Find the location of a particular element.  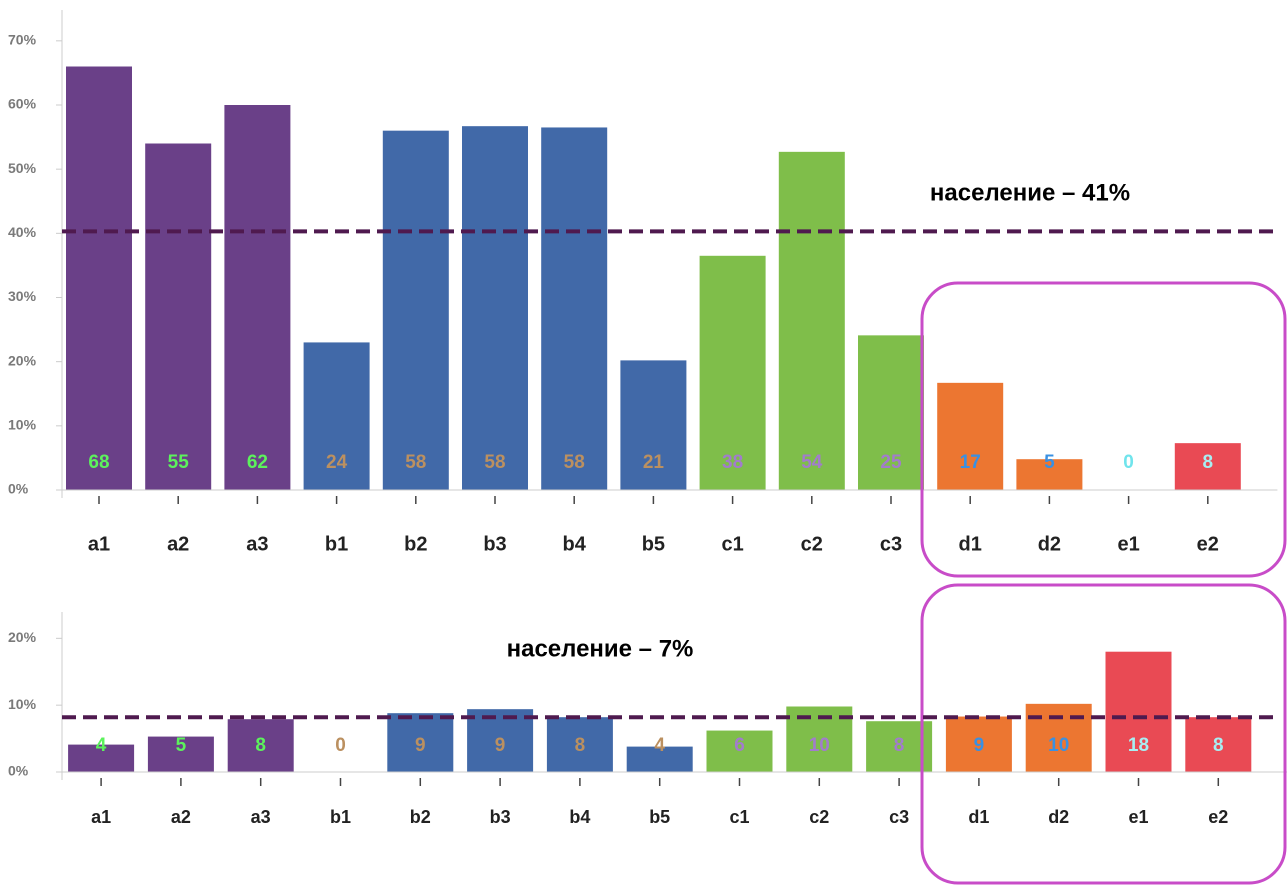

data-label: 38 is located at coordinates (732, 462).